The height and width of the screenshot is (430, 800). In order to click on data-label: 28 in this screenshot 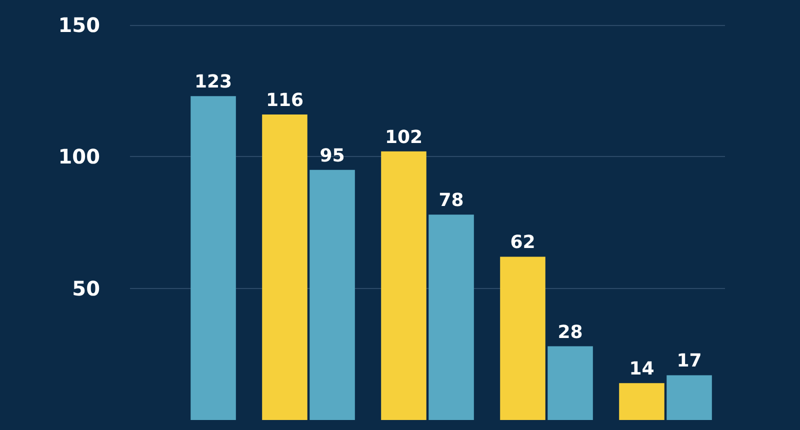, I will do `click(570, 332)`.